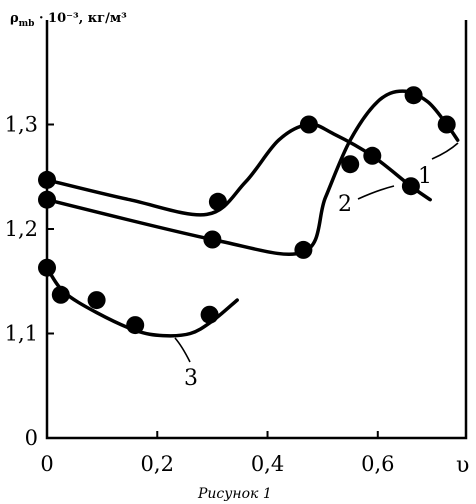 This screenshot has height=504, width=476. What do you see at coordinates (157, 464) in the screenshot?
I see `x-tick-label: 0,2` at bounding box center [157, 464].